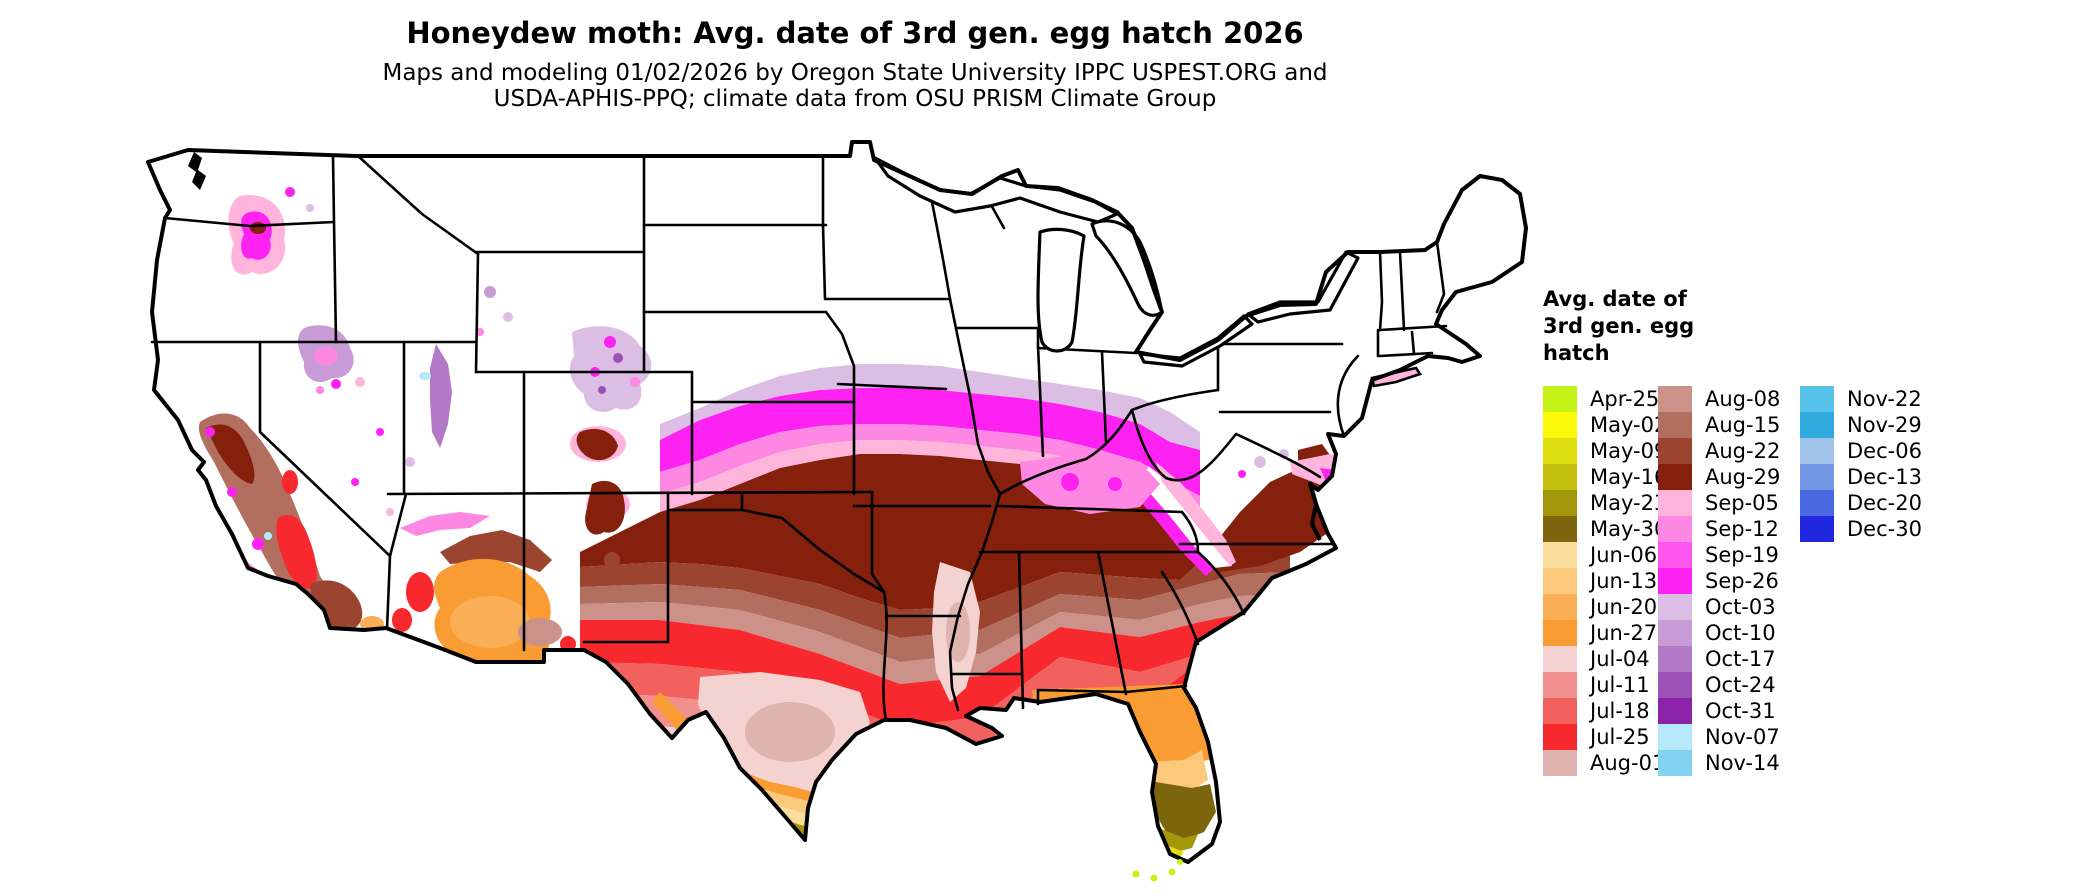 The image size is (2100, 896). I want to click on legend-entry: May-09, so click(1605, 451).